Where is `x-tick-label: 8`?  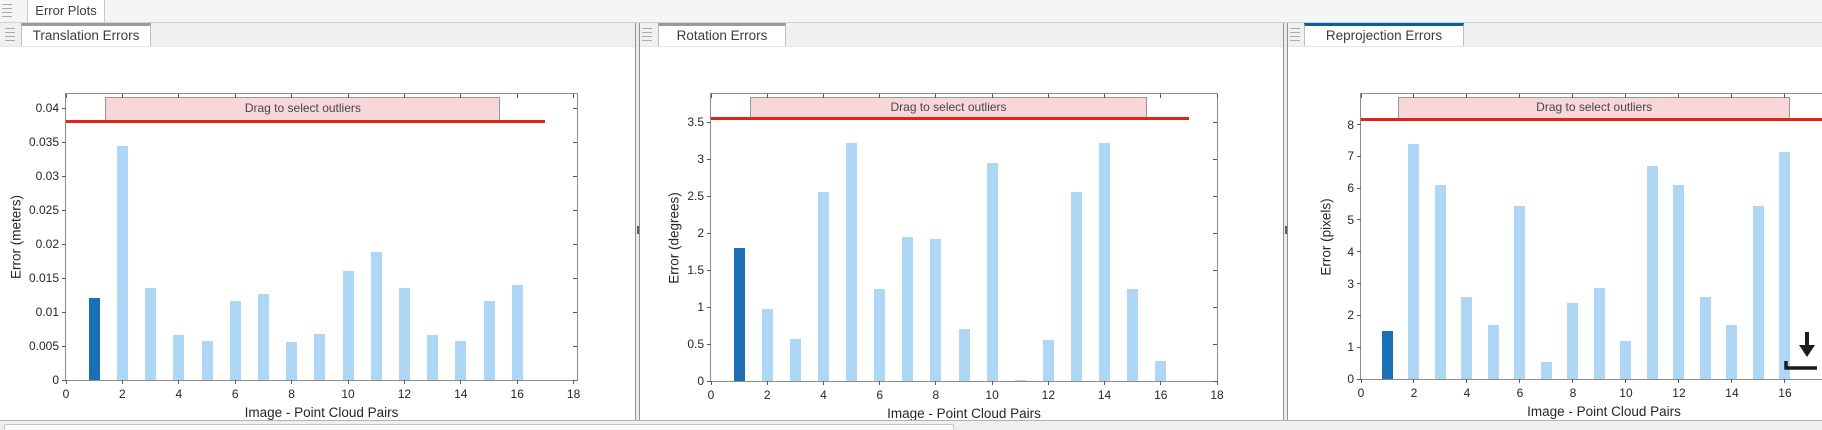
x-tick-label: 8 is located at coordinates (936, 395).